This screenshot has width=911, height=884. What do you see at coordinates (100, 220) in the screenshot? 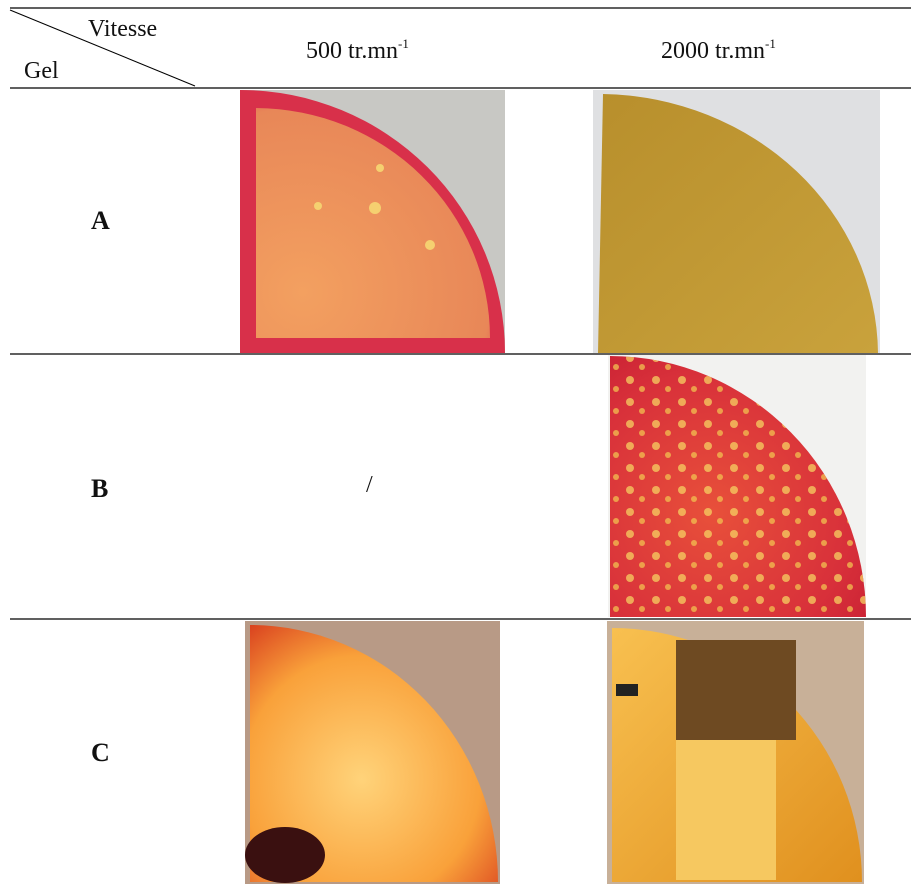
I see `row-label: A` at bounding box center [100, 220].